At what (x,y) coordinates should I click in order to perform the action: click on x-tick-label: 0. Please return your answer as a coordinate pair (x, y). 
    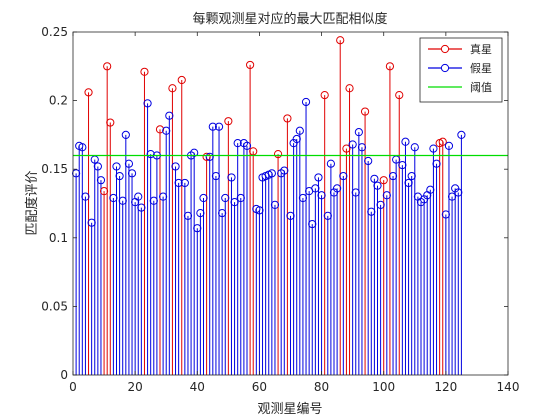
    Looking at the image, I should click on (73, 387).